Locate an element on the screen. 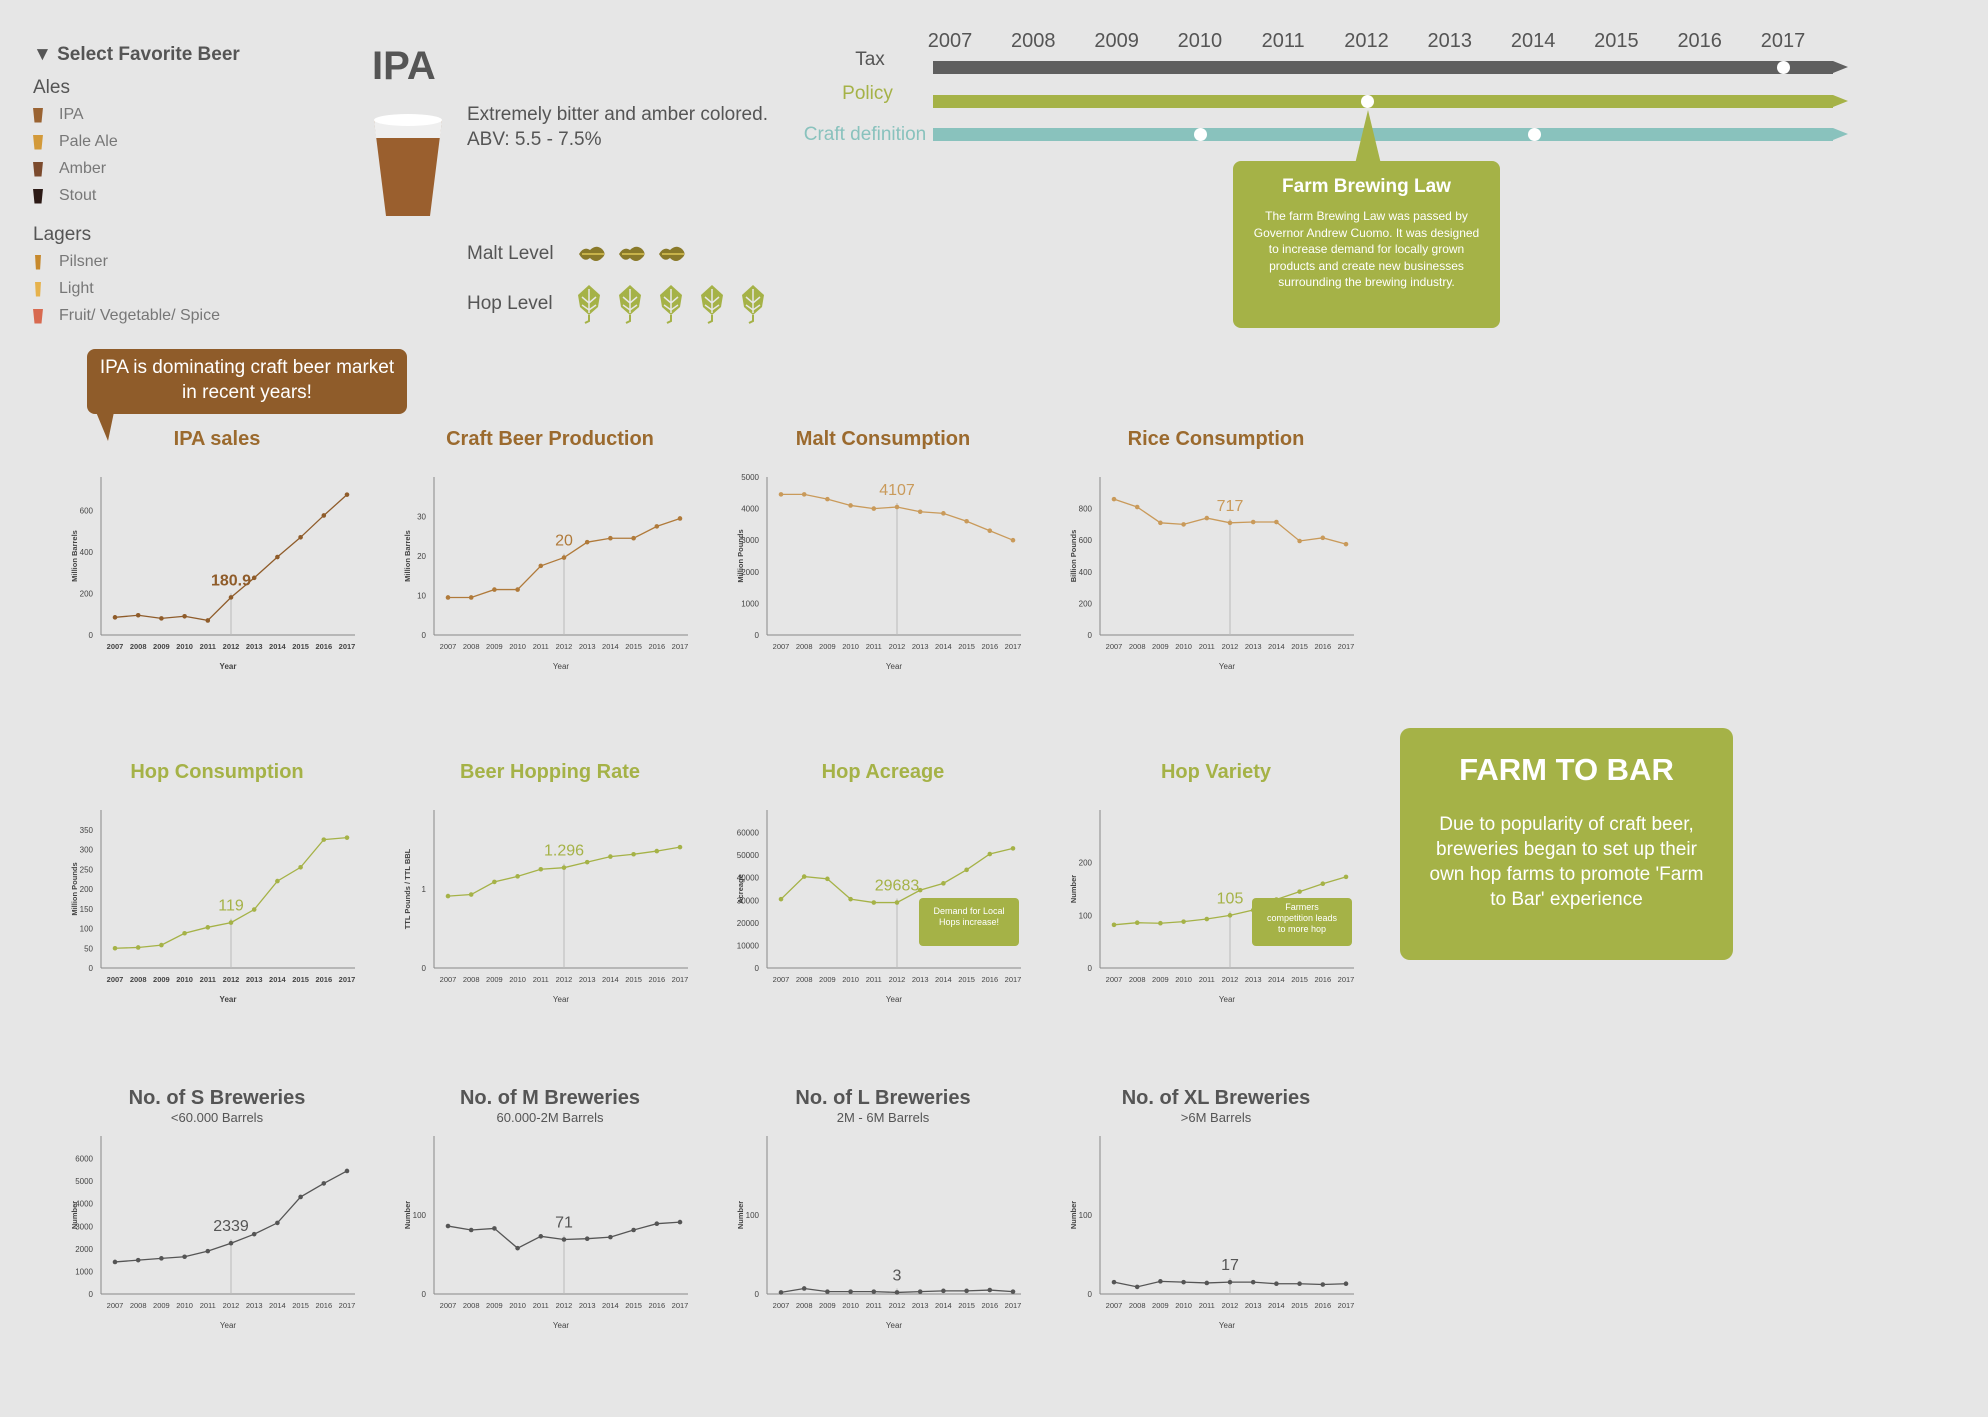  x-tick-label: 2014 is located at coordinates (943, 646).